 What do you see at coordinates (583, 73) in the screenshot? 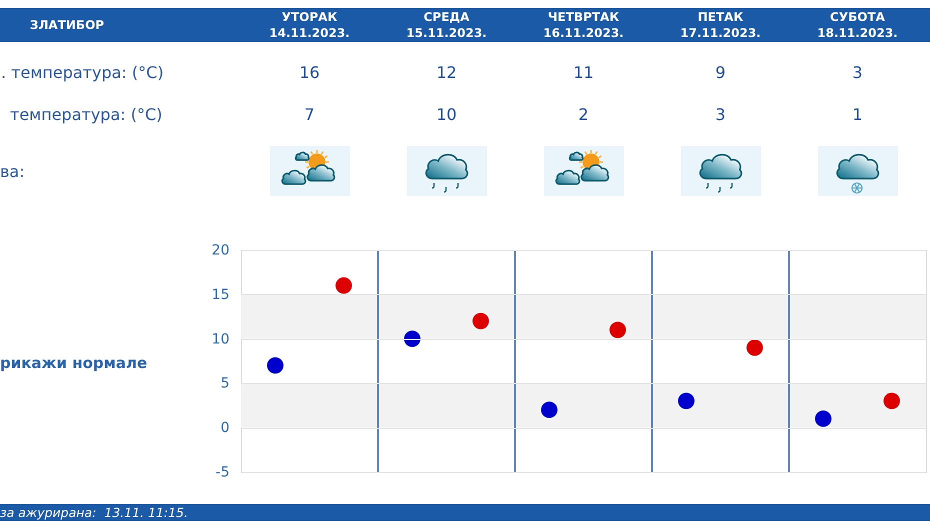
I see `data-label: 11` at bounding box center [583, 73].